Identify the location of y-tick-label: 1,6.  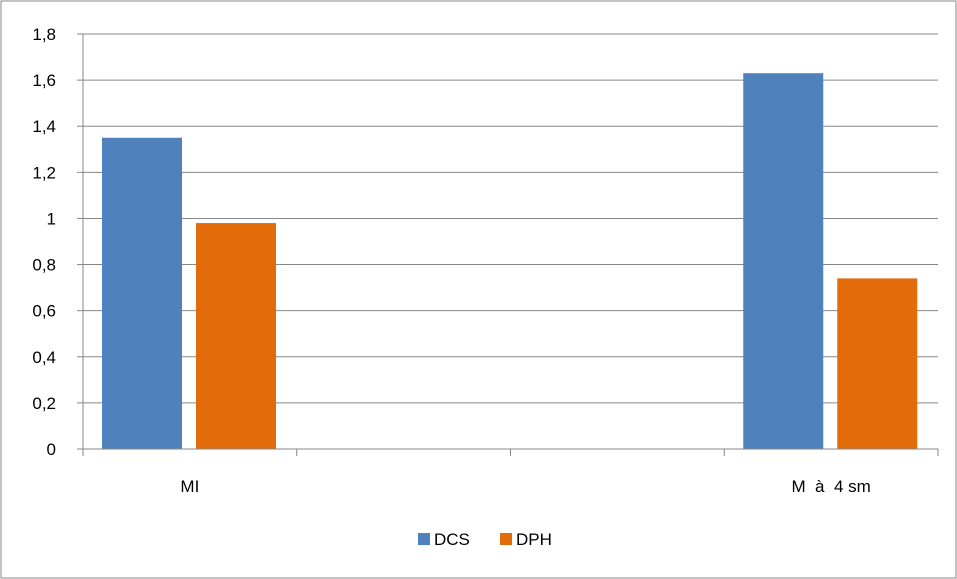
(44, 80).